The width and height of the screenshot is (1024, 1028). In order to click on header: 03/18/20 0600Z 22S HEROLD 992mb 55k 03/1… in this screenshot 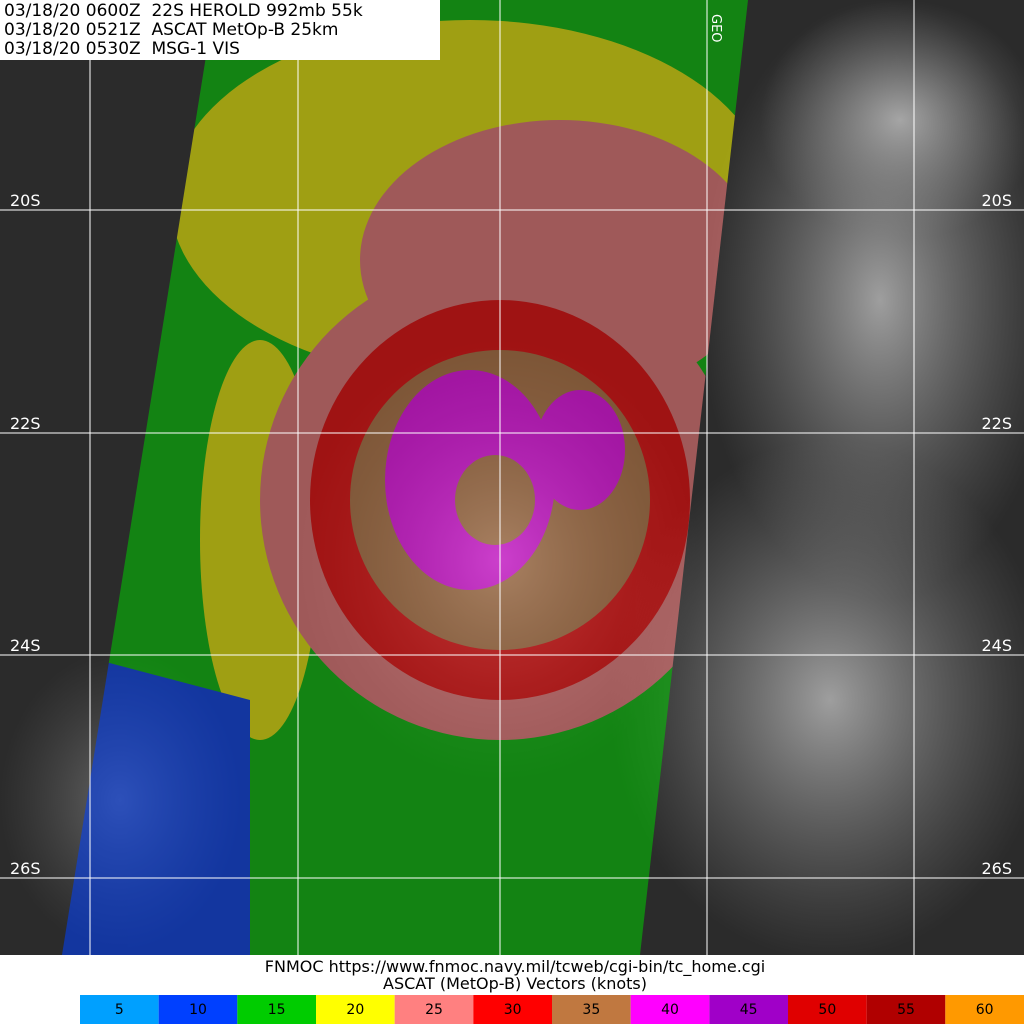, I will do `click(183, 30)`.